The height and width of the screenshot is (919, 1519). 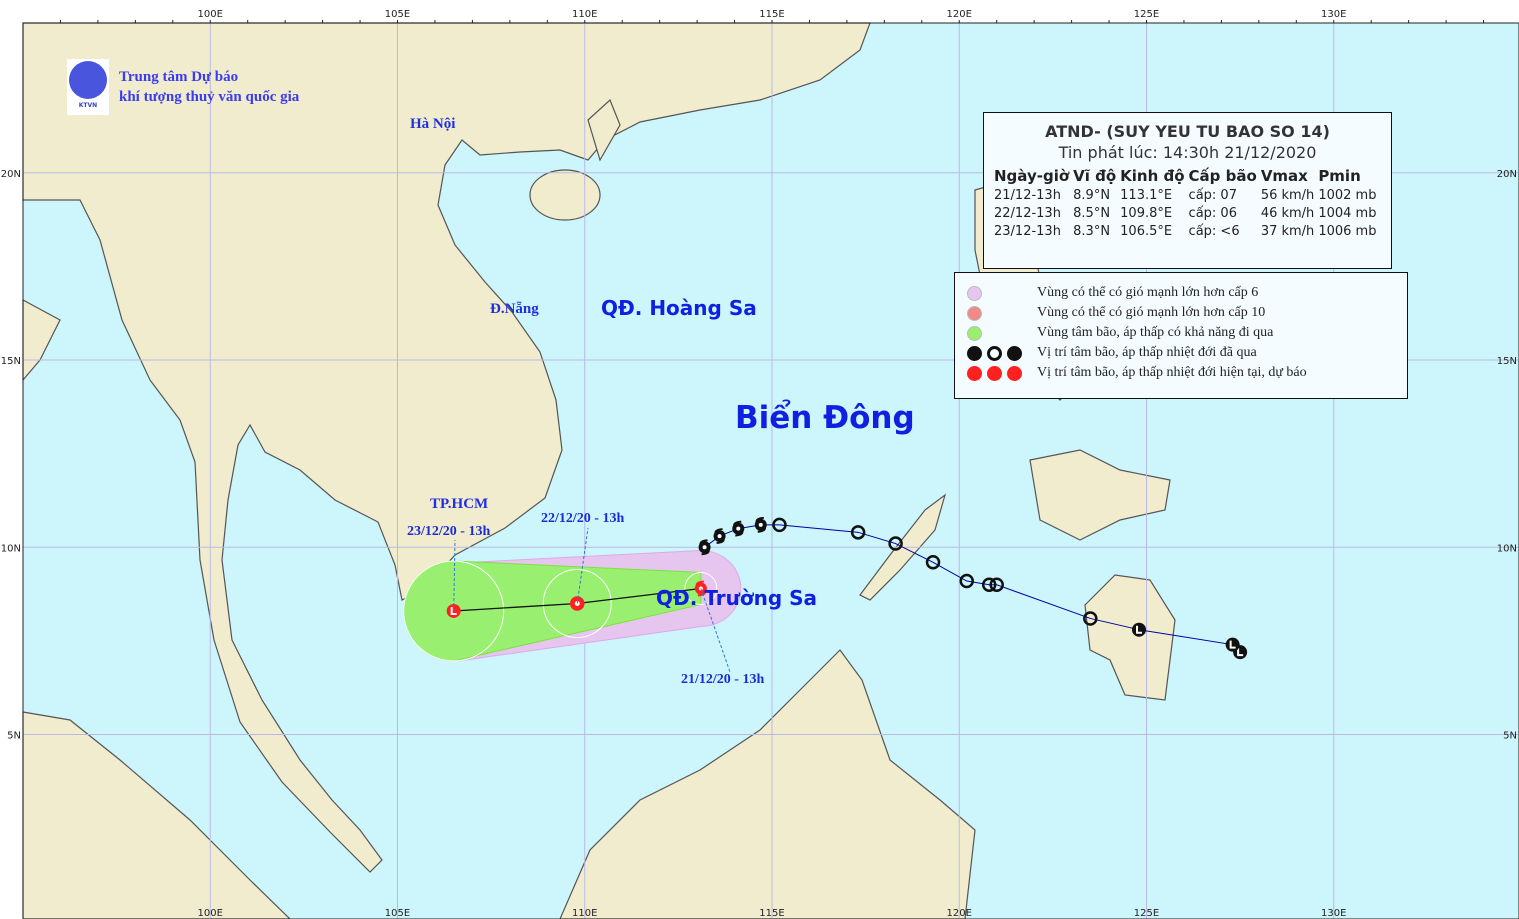 What do you see at coordinates (1146, 913) in the screenshot?
I see `lon-tick-label-bottom: 125E` at bounding box center [1146, 913].